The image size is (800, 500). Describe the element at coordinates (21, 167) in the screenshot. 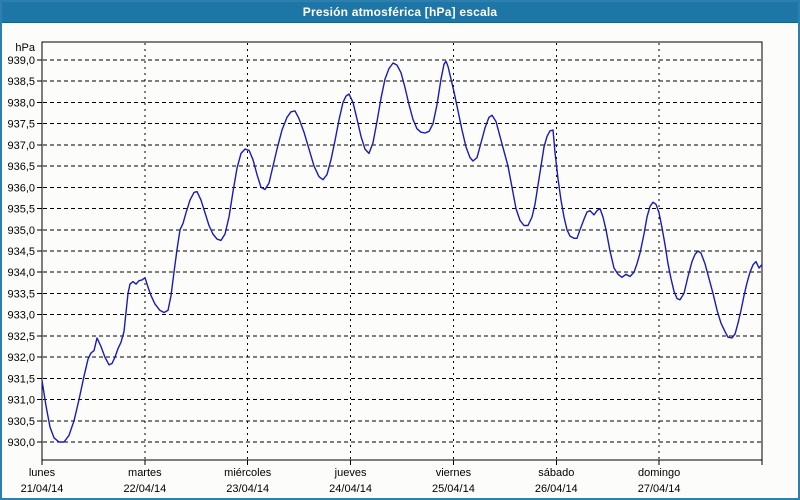

I see `y-tick-label: 936,5` at that location.